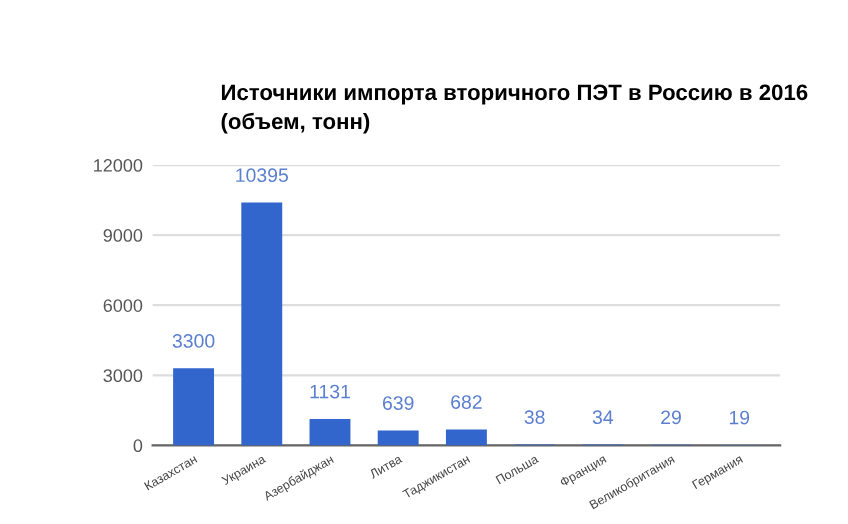 This screenshot has height=524, width=848. What do you see at coordinates (739, 417) in the screenshot?
I see `data-label: 19` at bounding box center [739, 417].